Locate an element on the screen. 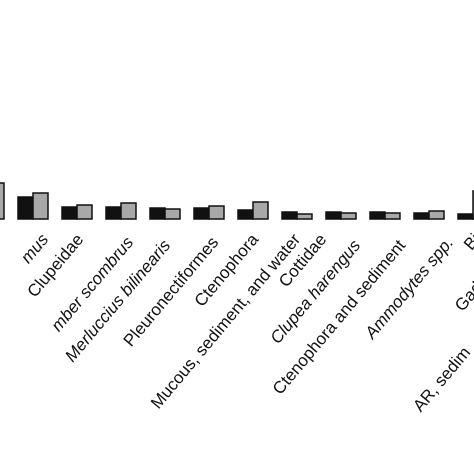 The height and width of the screenshot is (474, 474). x-tick-label: Gad is located at coordinates (462, 296).